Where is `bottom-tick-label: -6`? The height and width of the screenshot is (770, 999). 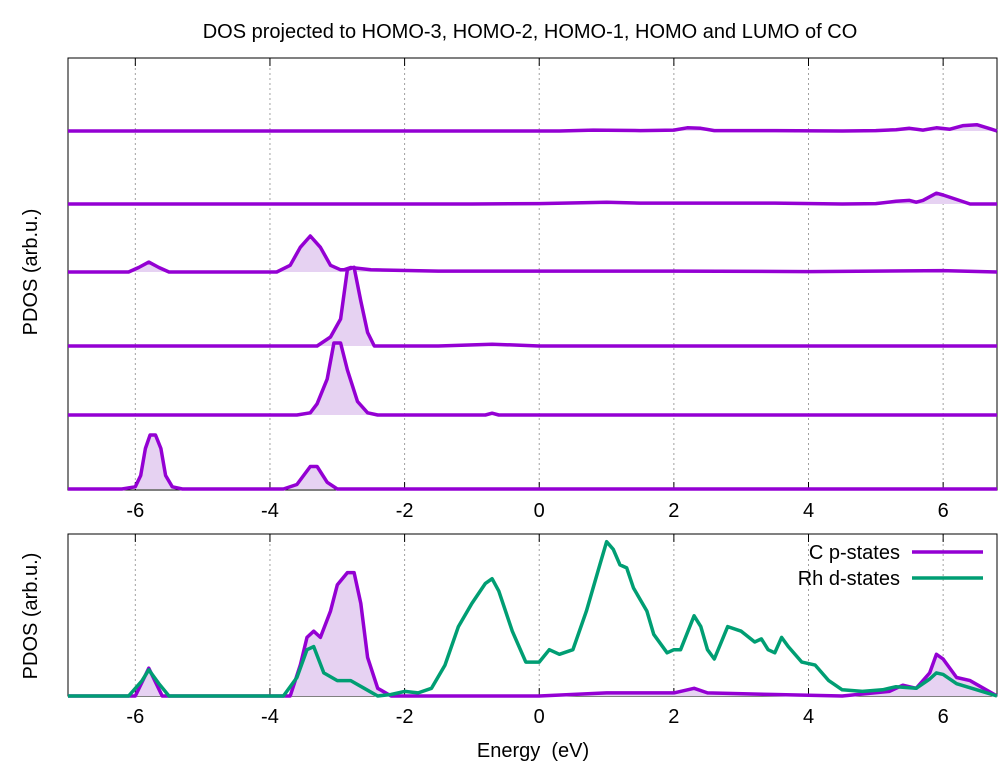 bottom-tick-label: -6 is located at coordinates (135, 717).